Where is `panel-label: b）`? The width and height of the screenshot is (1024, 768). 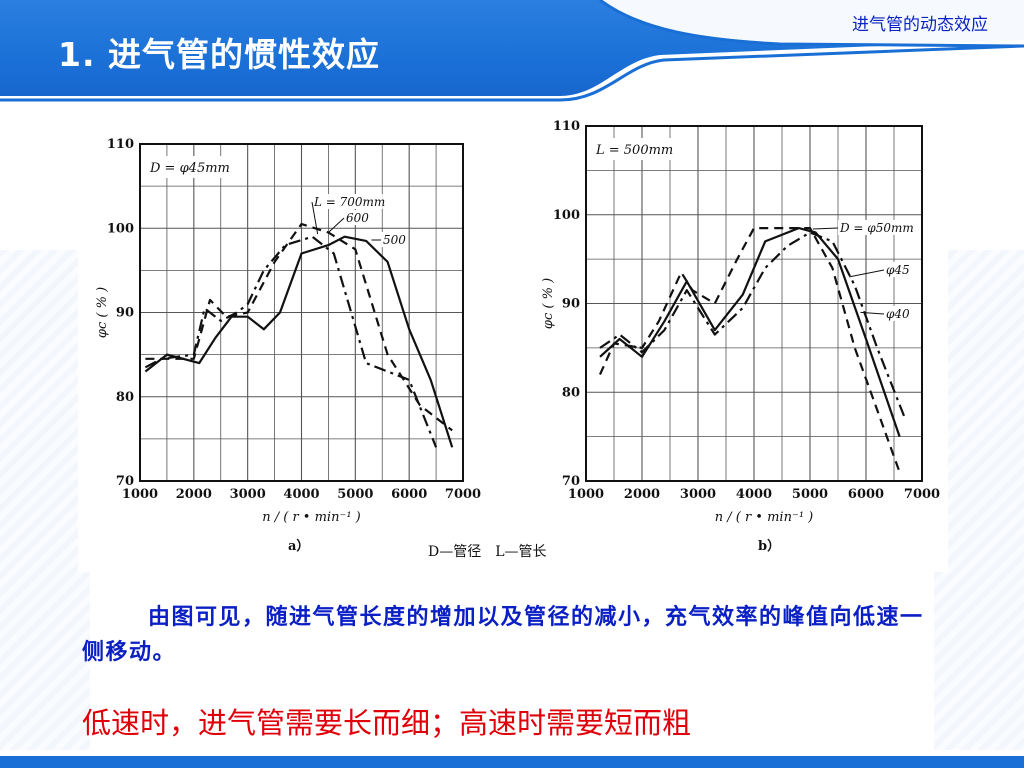 panel-label: b） is located at coordinates (769, 546).